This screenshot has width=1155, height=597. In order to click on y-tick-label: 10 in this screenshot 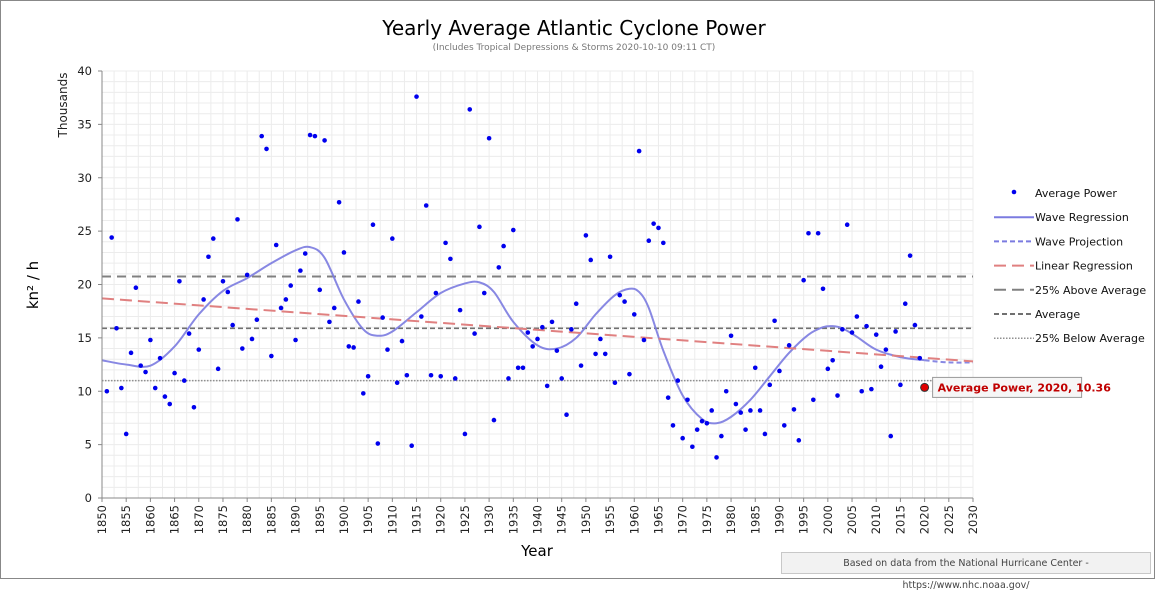, I will do `click(84, 391)`.